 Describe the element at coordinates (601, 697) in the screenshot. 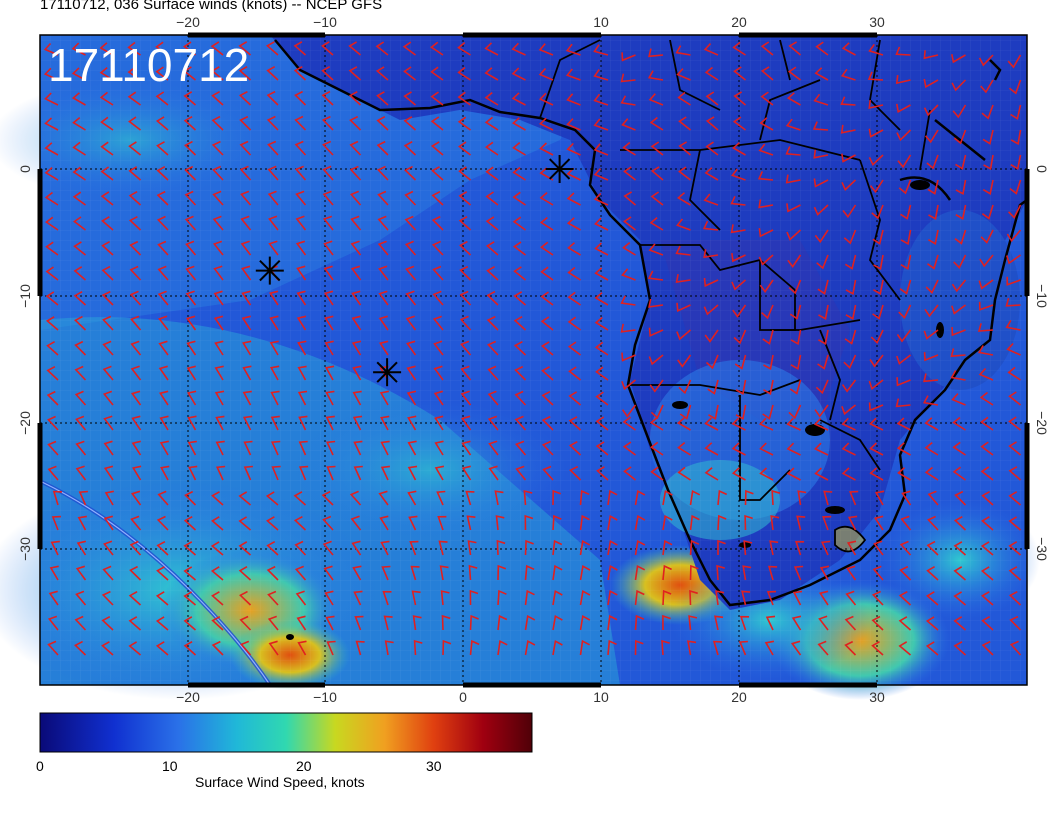

I see `lon-label-bottom: 10` at that location.